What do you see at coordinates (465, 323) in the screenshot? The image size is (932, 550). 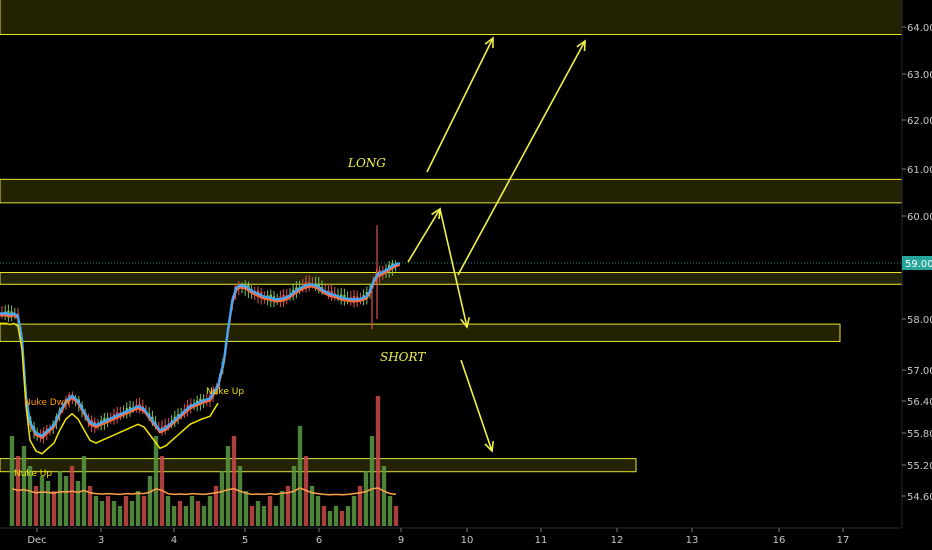 I see `drop-arrow-head` at bounding box center [465, 323].